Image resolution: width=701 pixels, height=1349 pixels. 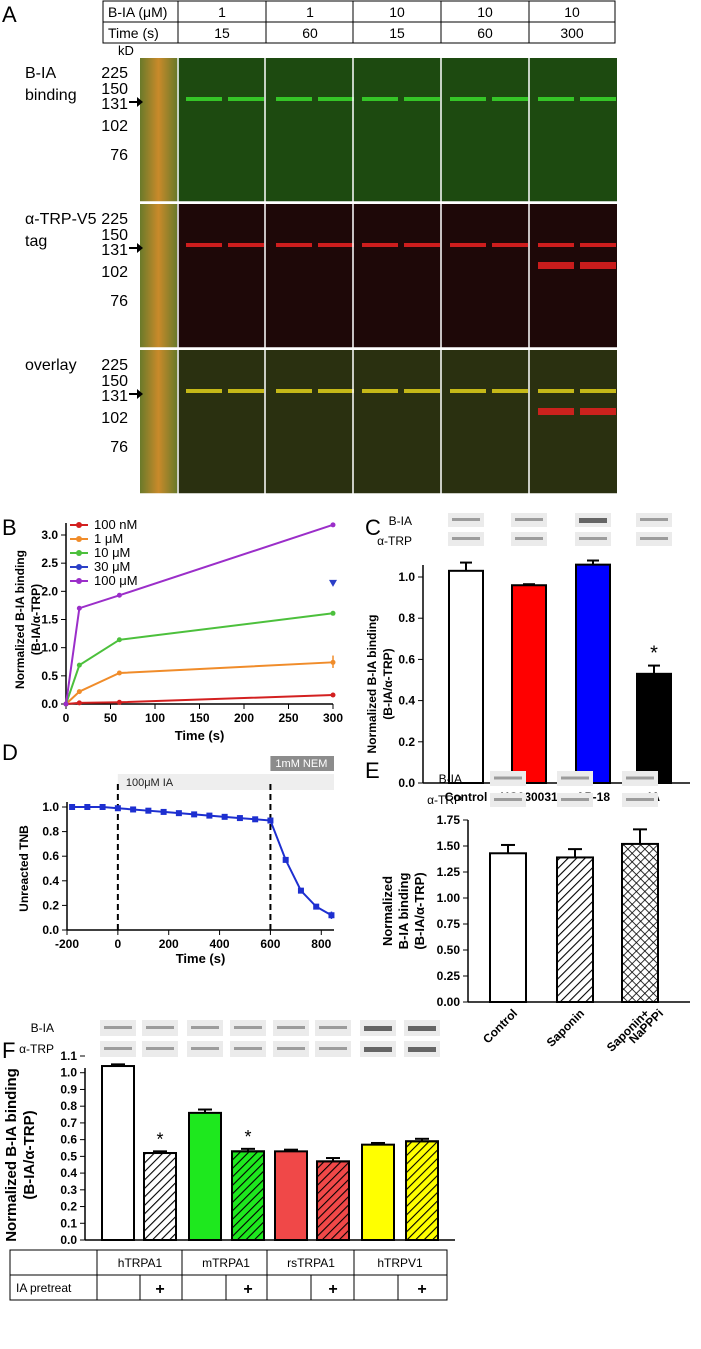 What do you see at coordinates (61, 219) in the screenshot?
I see `row-label: α-TRP-V5` at bounding box center [61, 219].